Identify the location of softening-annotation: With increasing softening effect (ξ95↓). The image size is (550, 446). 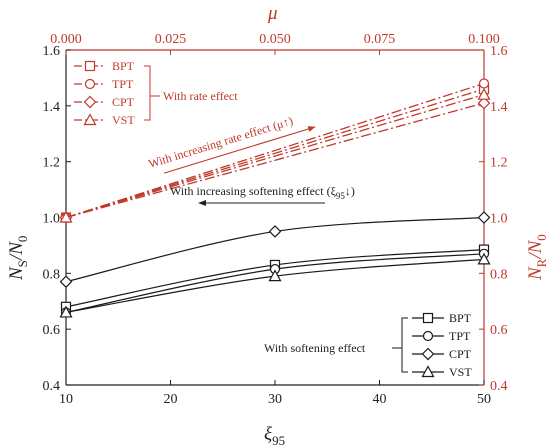
(262, 195).